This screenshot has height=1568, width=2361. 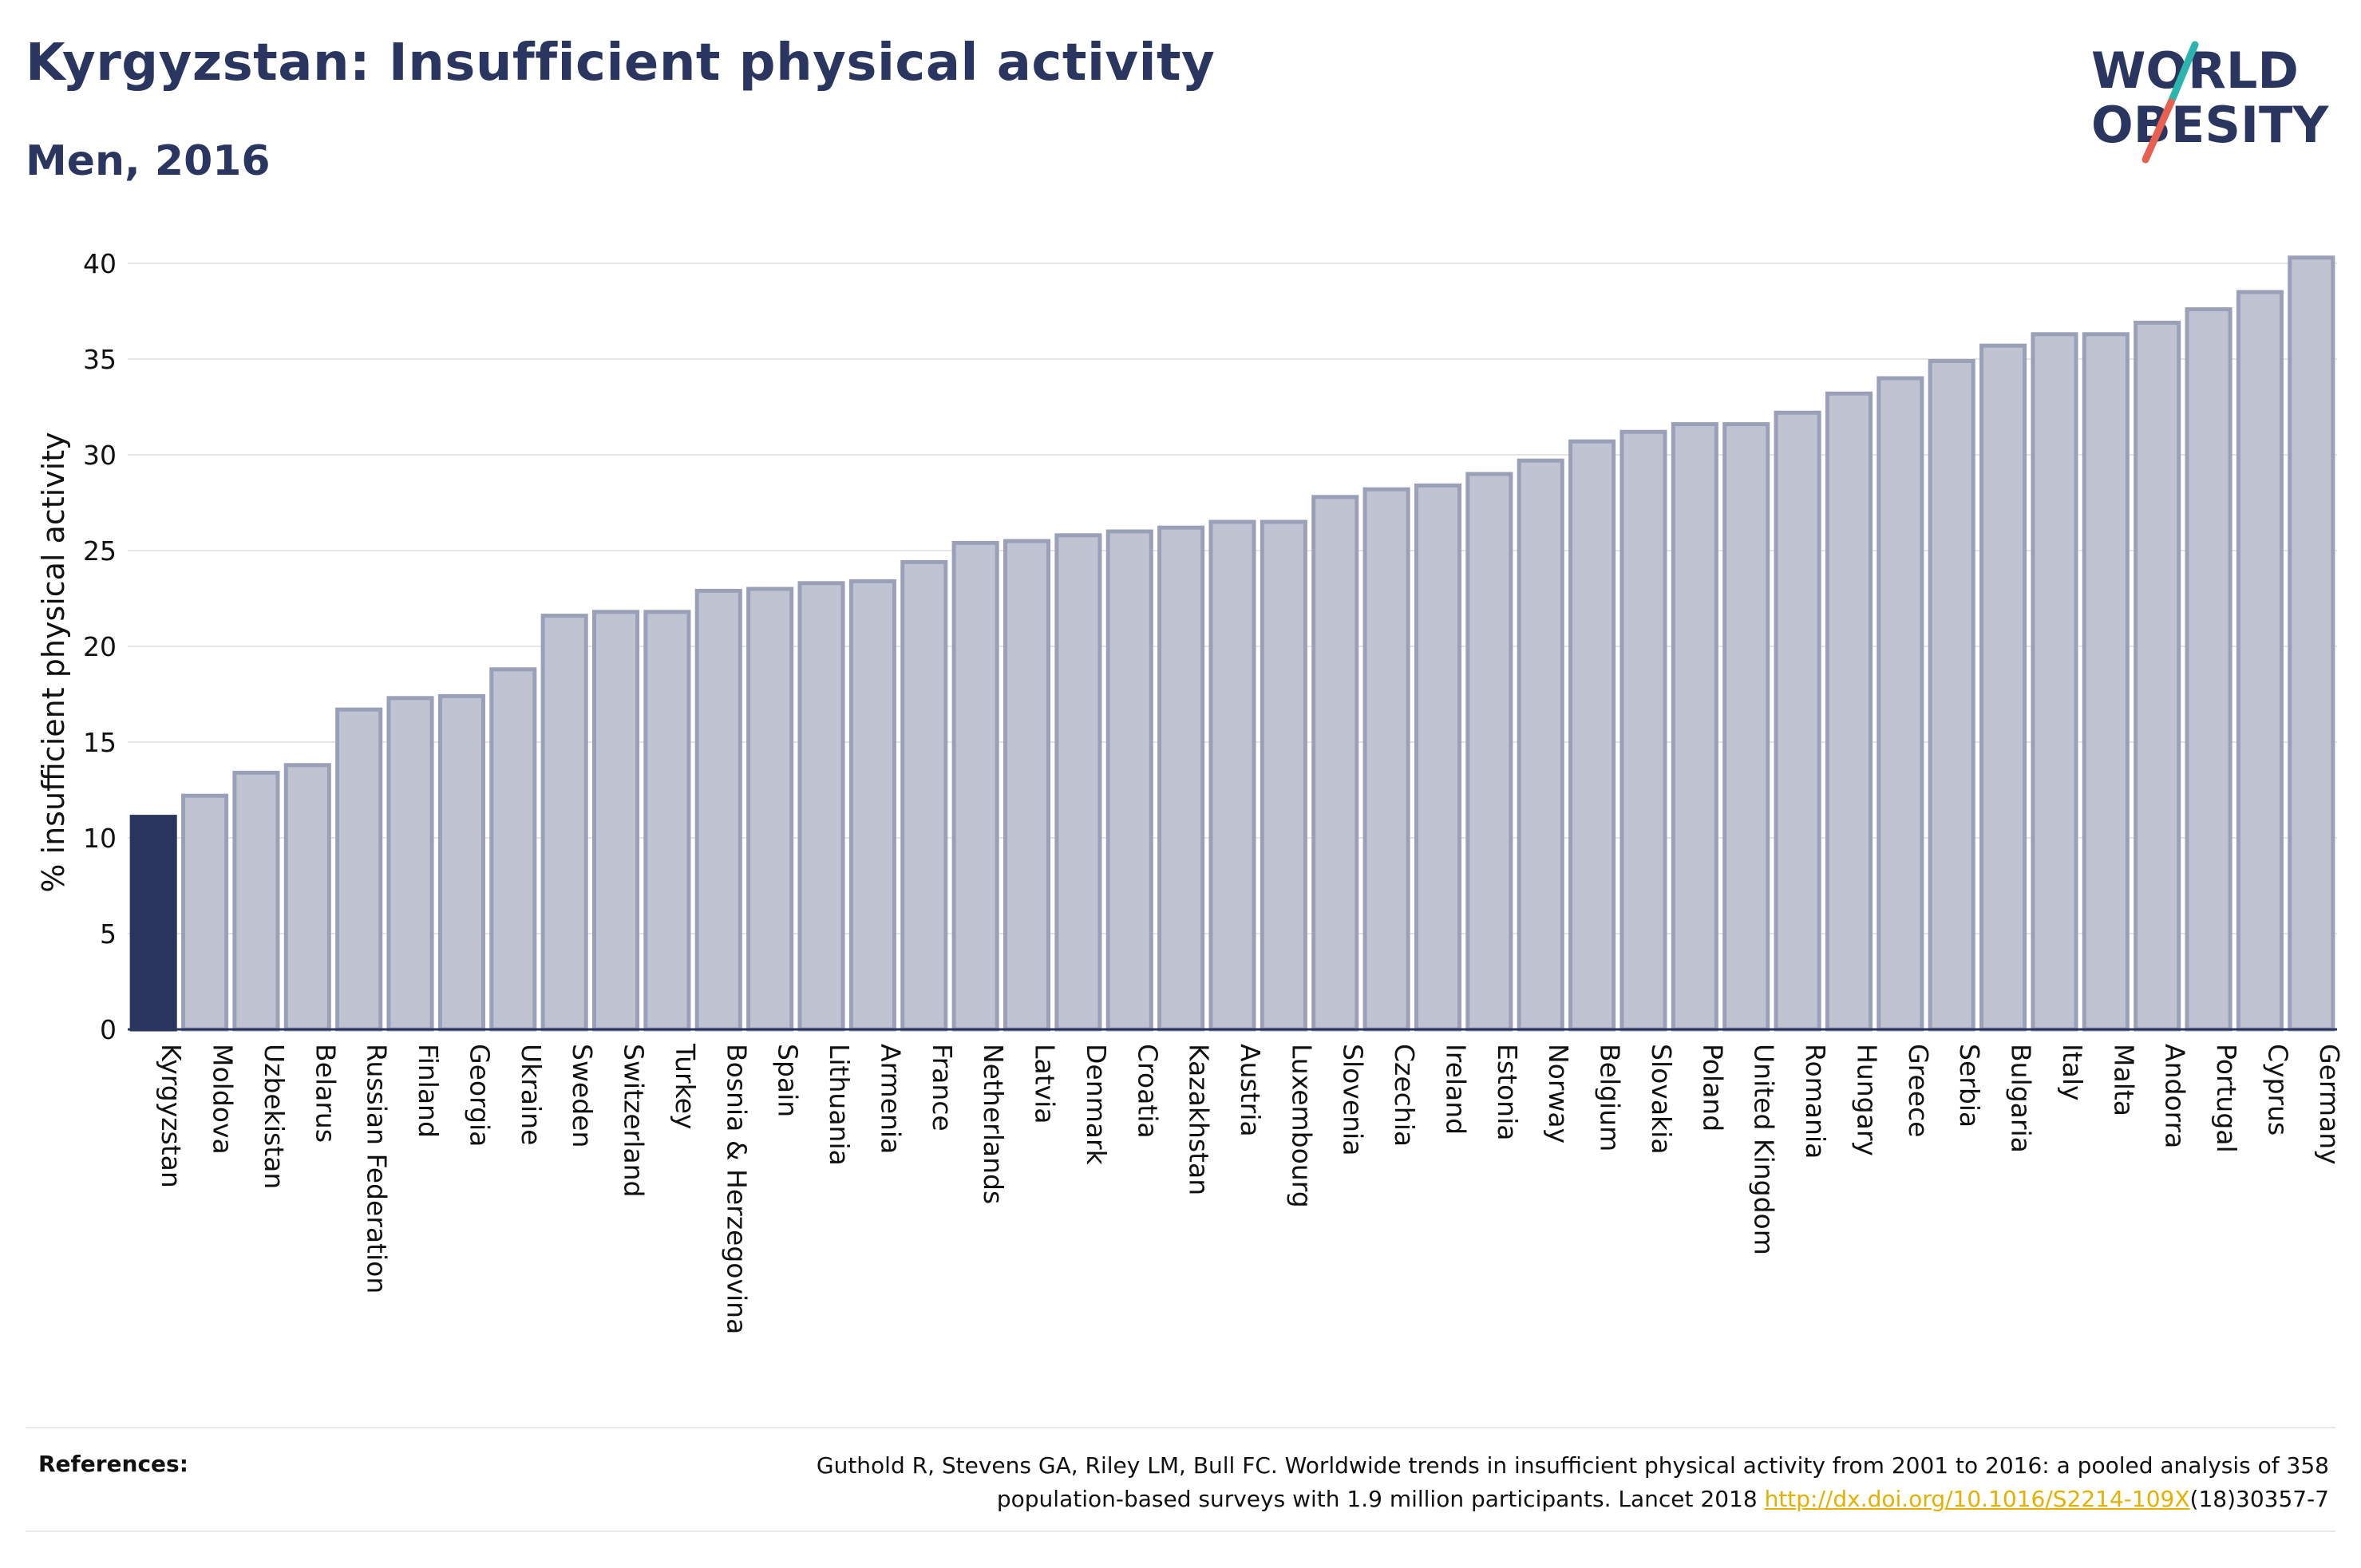 What do you see at coordinates (2226, 1098) in the screenshot?
I see `x-tick-label: Portugal` at bounding box center [2226, 1098].